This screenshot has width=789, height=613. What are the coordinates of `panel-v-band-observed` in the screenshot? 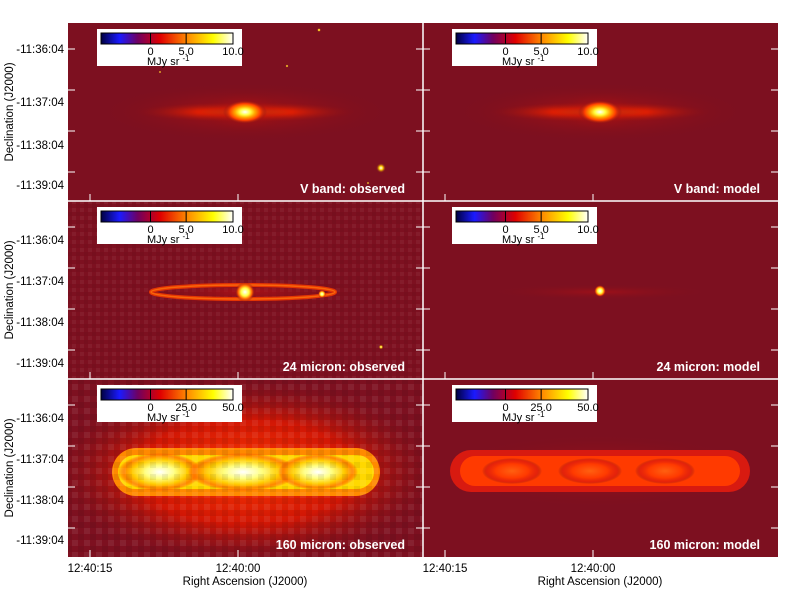 It's located at (245, 112).